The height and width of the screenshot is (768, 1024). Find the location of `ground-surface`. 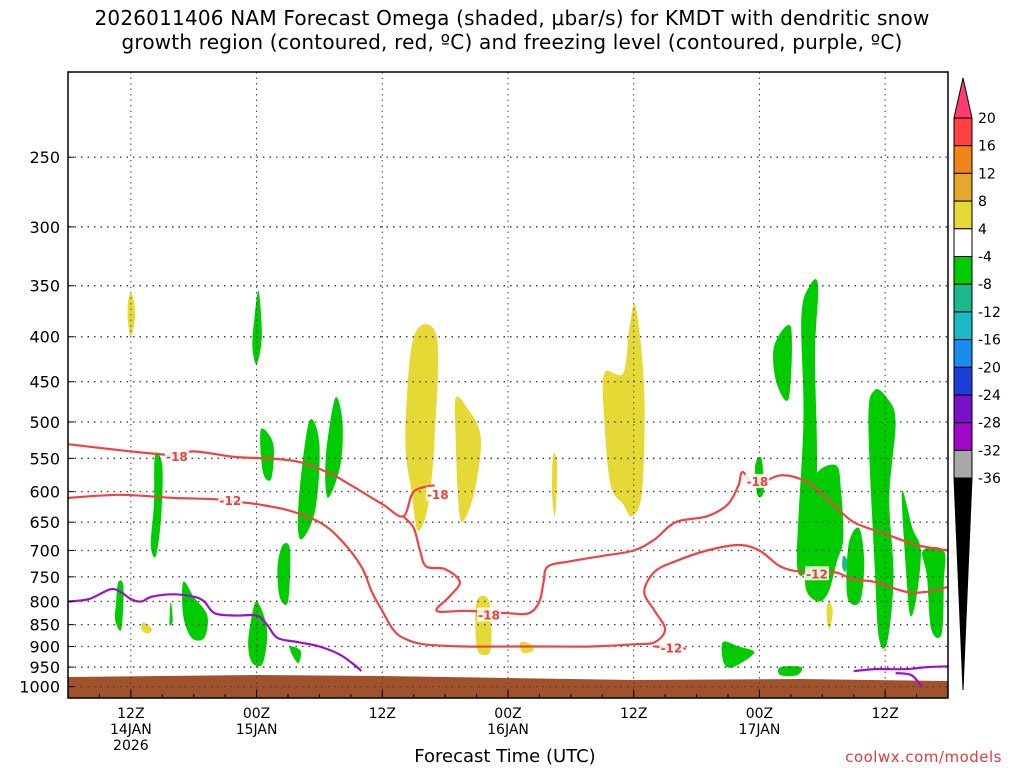

ground-surface is located at coordinates (508, 686).